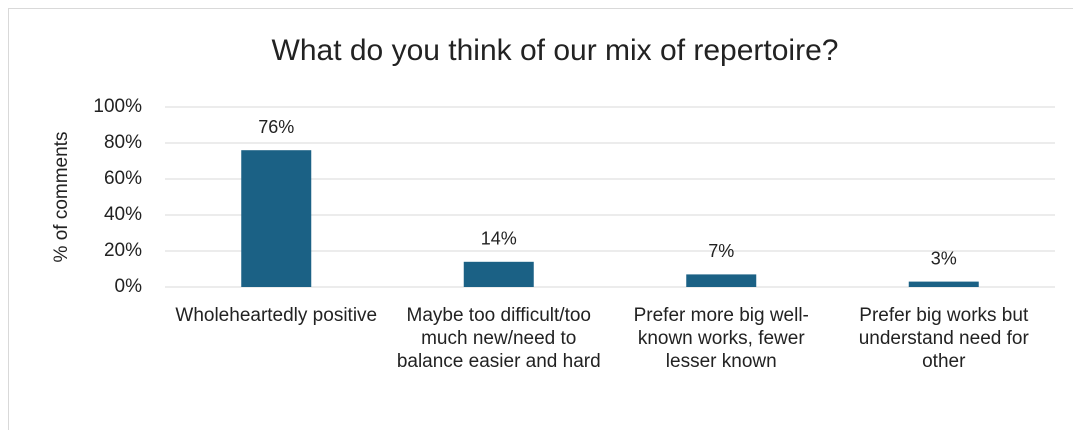 The image size is (1073, 430). Describe the element at coordinates (61, 197) in the screenshot. I see `y-axis-label: % of comments` at that location.